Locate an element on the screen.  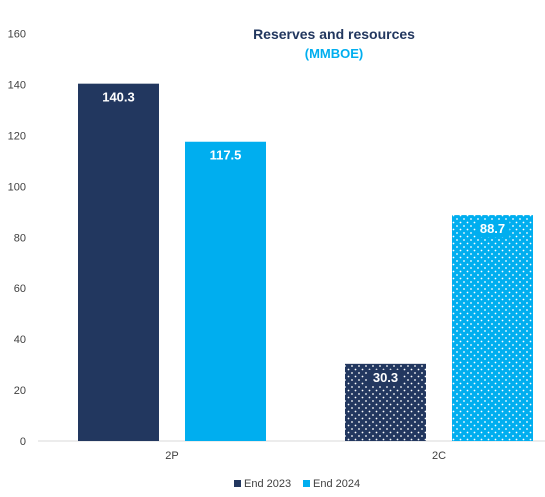
bar-value-label: 140.3 is located at coordinates (118, 97).